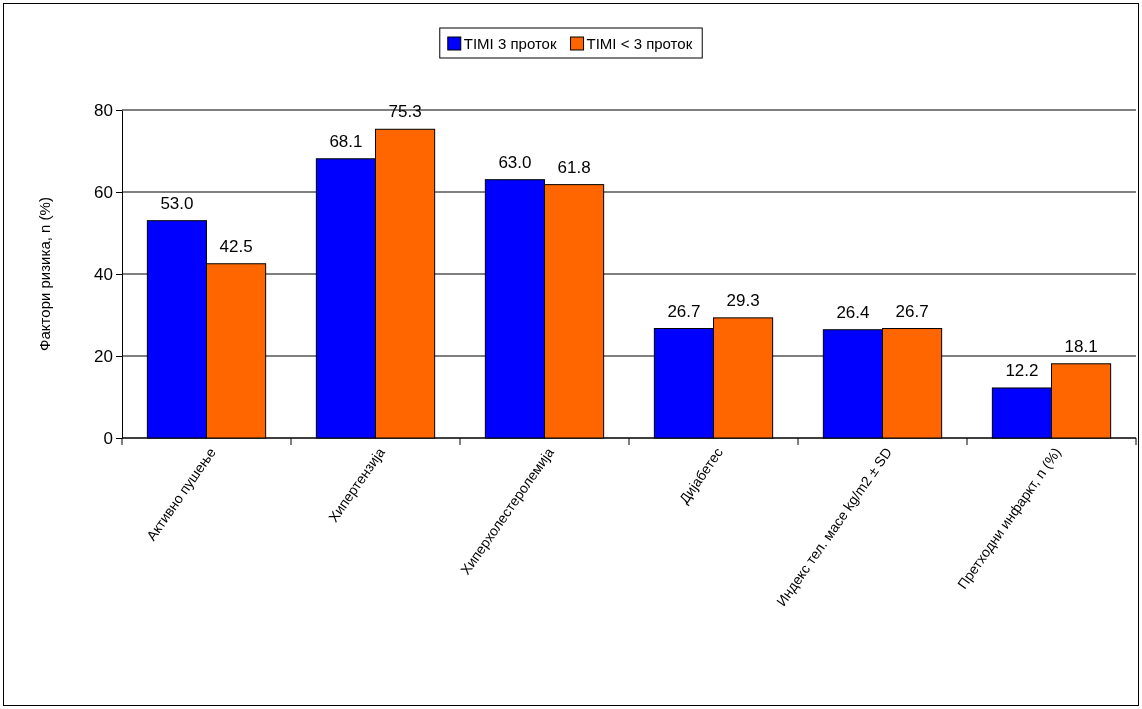 Image resolution: width=1142 pixels, height=709 pixels. I want to click on data-label: 18.1, so click(1081, 346).